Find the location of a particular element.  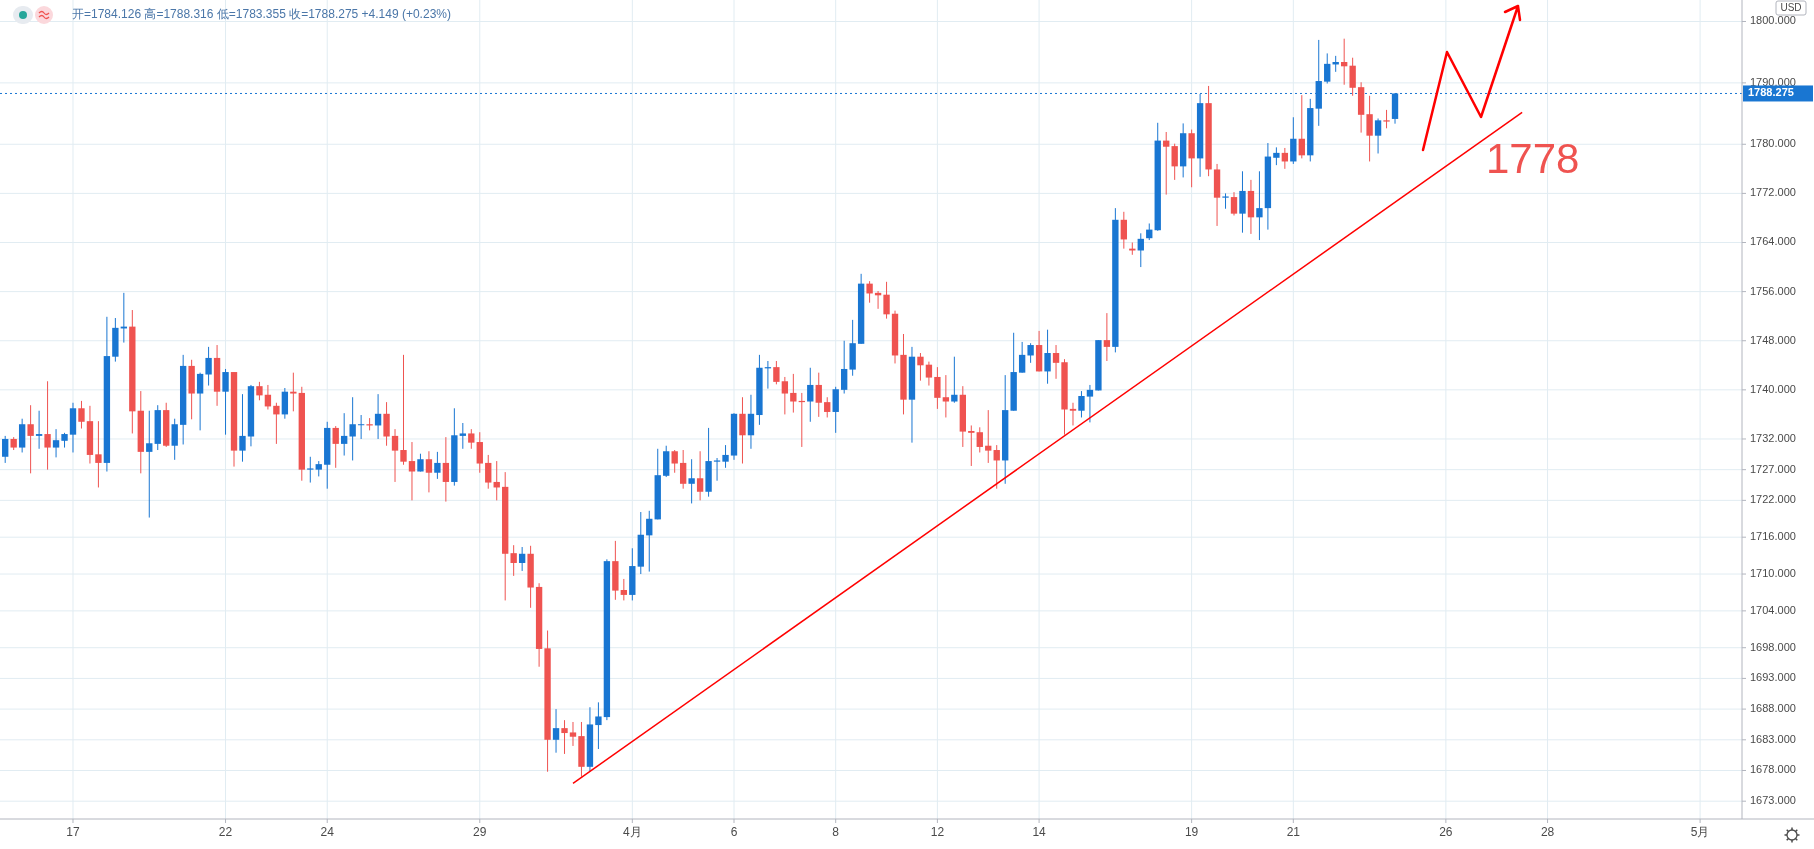

annotation: 开=1784.126 高=1788.316 低=1783.355 收=1788.275 +4.149 (+0.23%) is located at coordinates (261, 14).